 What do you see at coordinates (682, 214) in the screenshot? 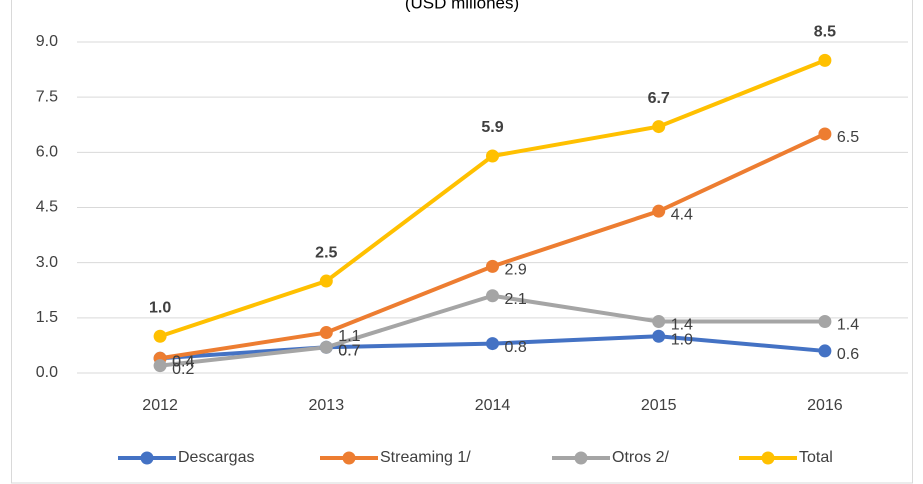
I see `data-label: 4.4` at bounding box center [682, 214].